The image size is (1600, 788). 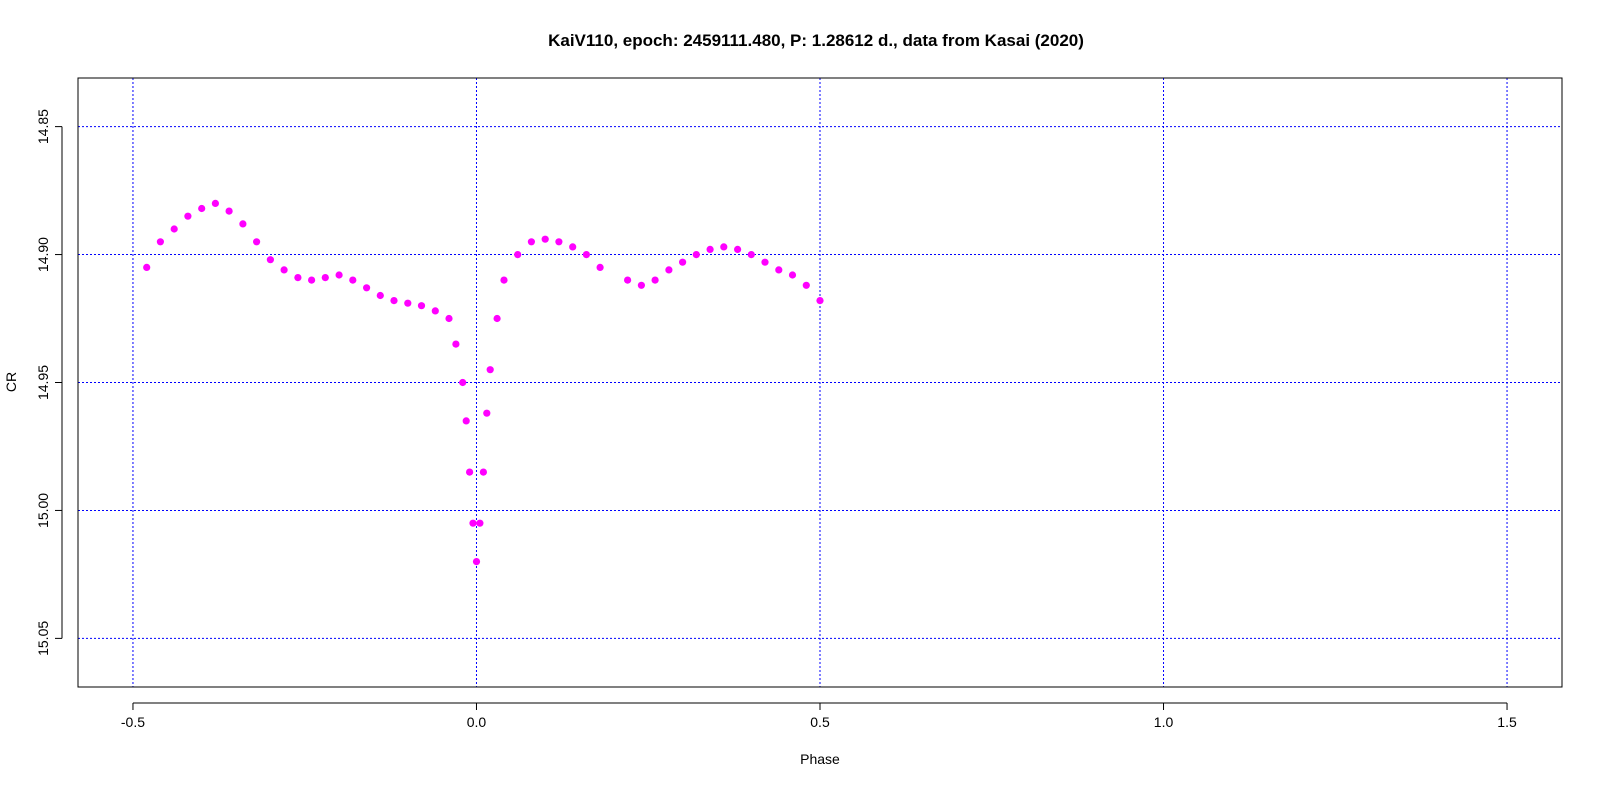 I want to click on y-tick-label: 14.95, so click(x=43, y=382).